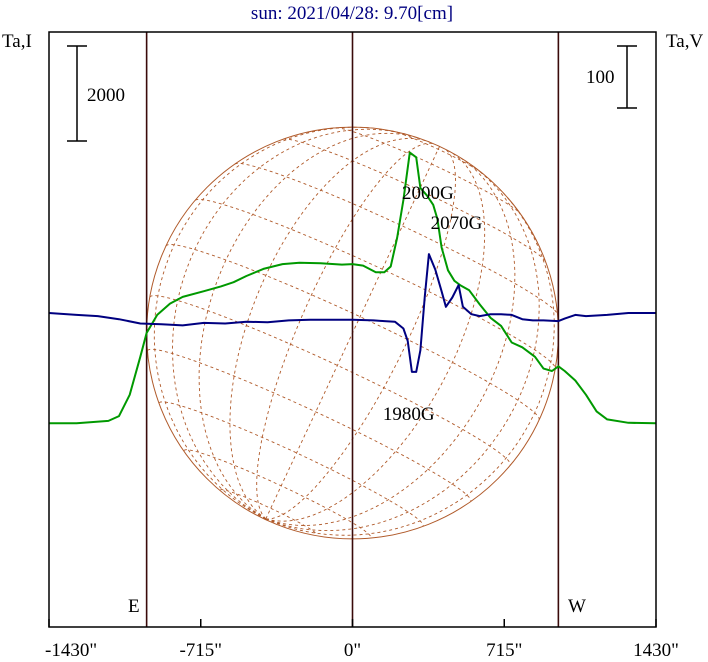 The width and height of the screenshot is (708, 662). What do you see at coordinates (352, 13) in the screenshot?
I see `chart-title: sun: 2021/04/28: 9.70[cm]` at bounding box center [352, 13].